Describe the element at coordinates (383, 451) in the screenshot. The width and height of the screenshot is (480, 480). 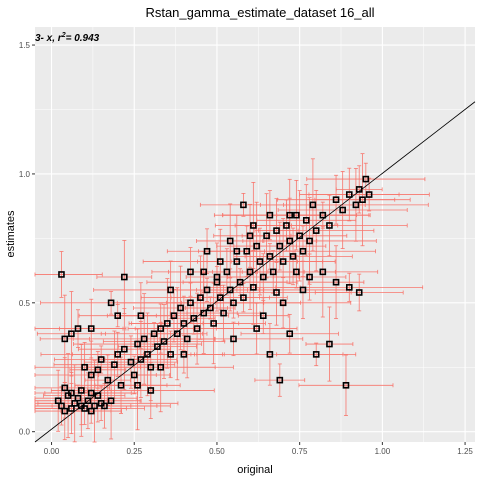
I see `x-tick-label: 1.00` at that location.